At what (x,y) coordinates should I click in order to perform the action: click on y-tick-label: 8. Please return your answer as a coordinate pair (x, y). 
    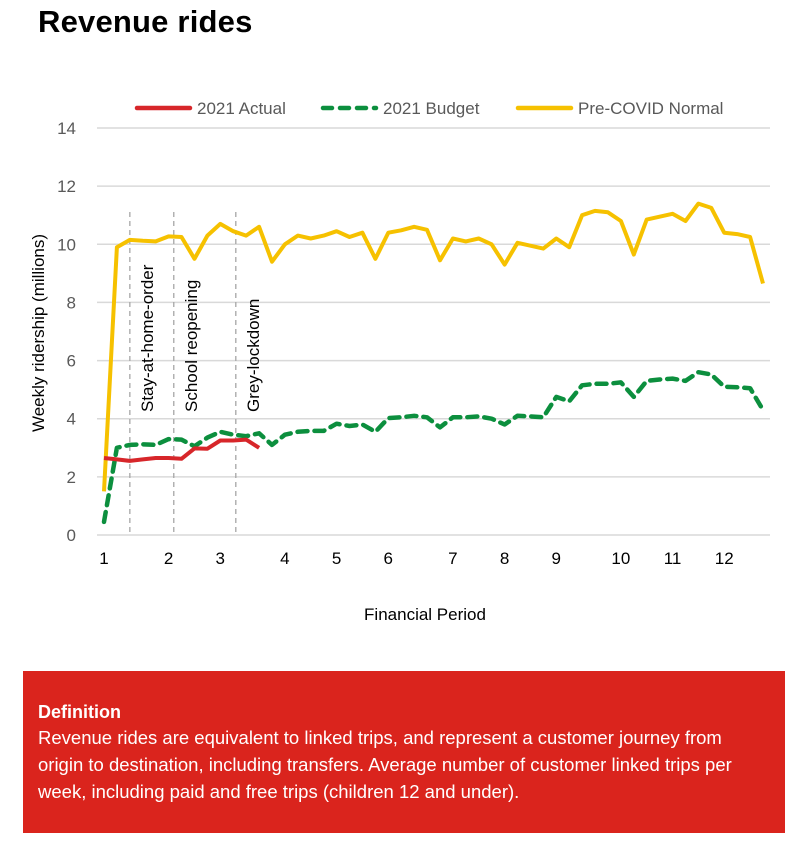
    Looking at the image, I should click on (71, 302).